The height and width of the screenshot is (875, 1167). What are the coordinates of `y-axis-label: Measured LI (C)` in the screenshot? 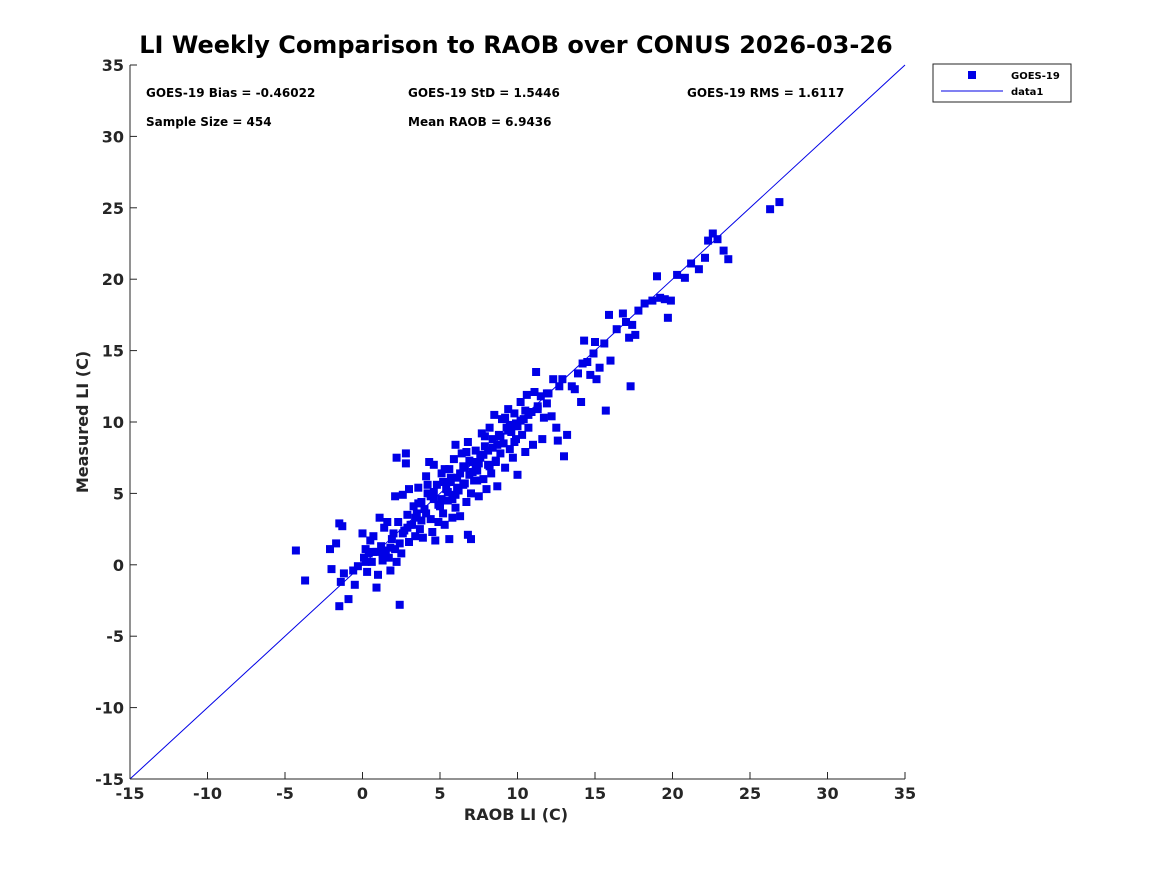 It's located at (82, 422).